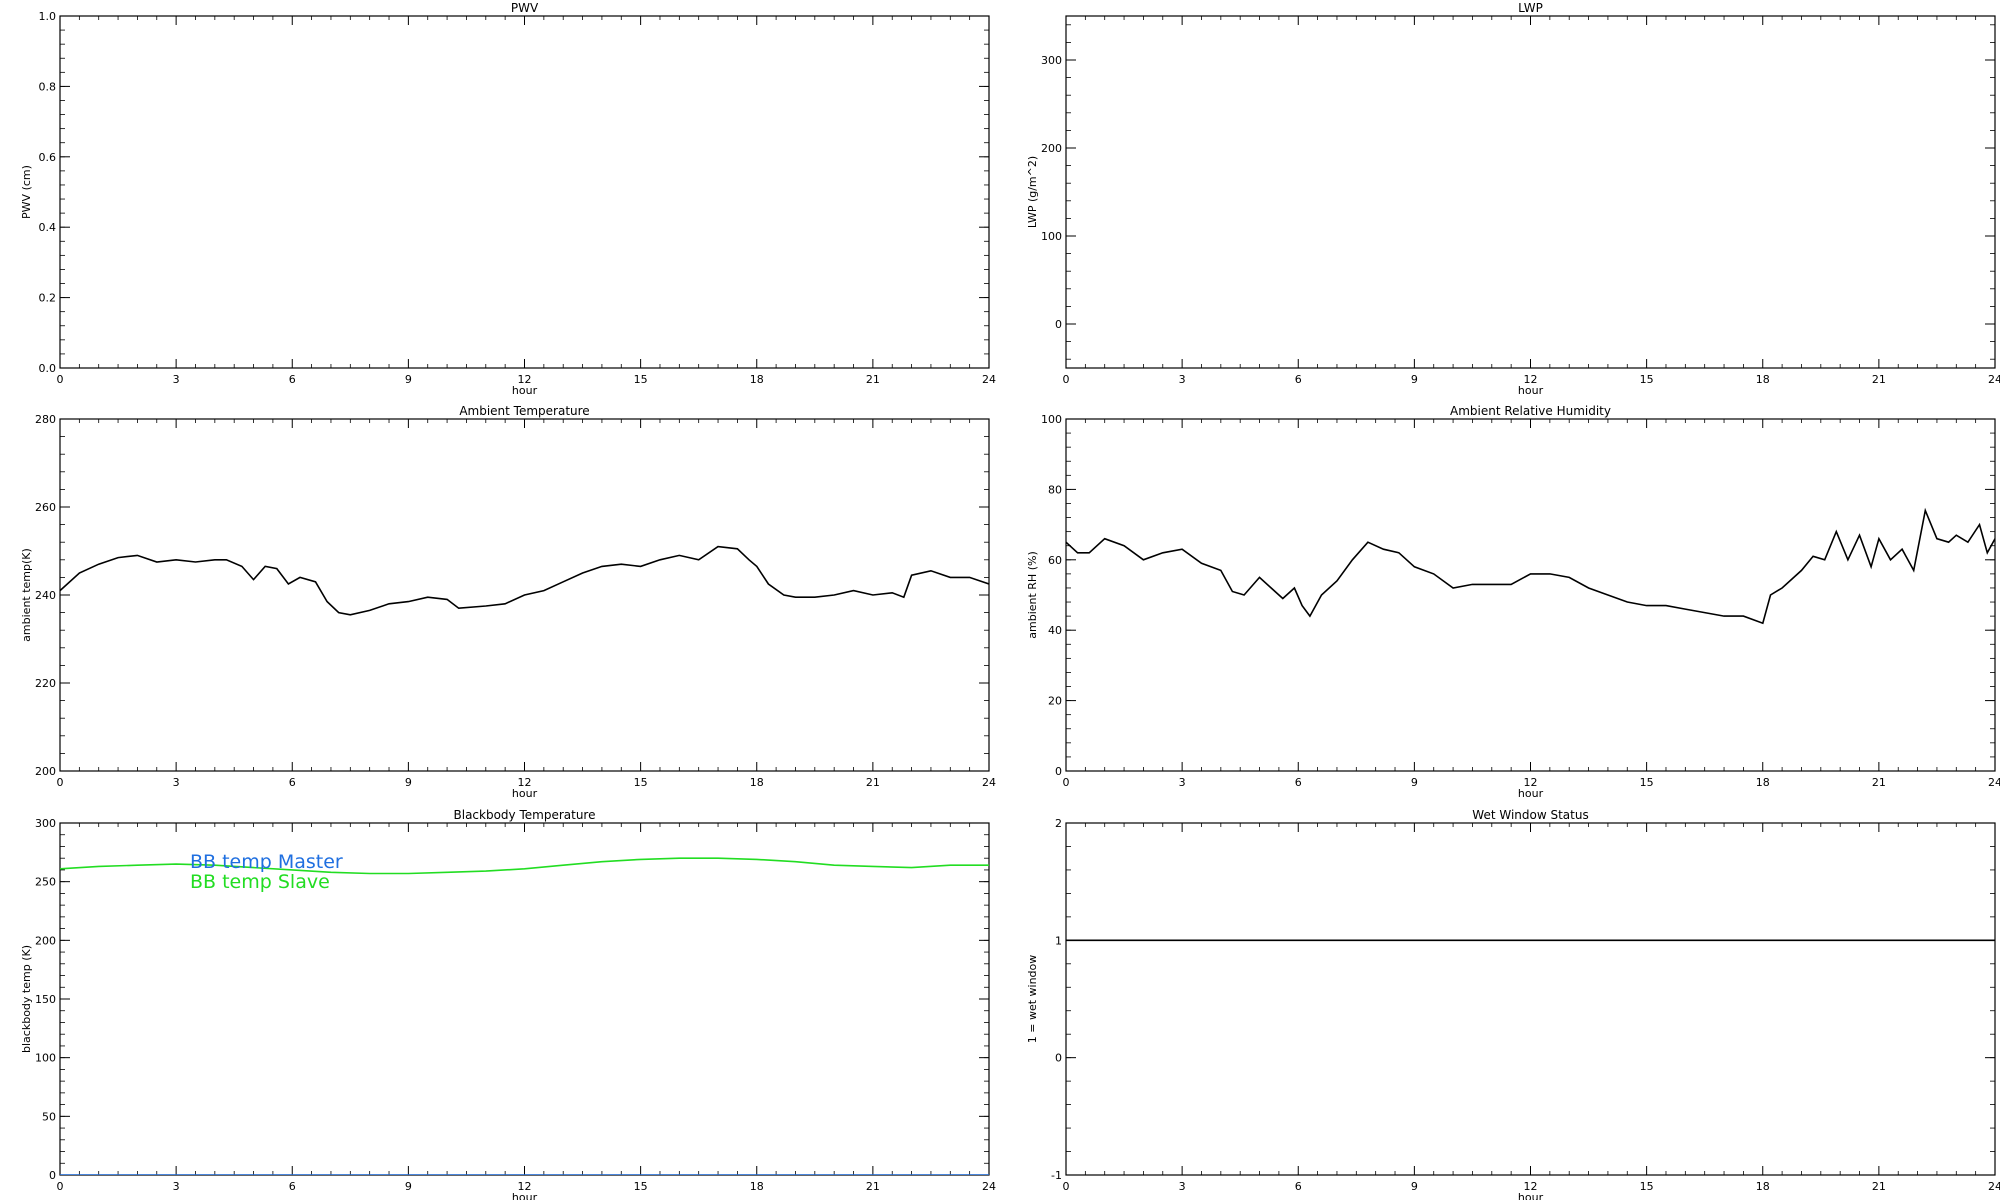 The height and width of the screenshot is (1200, 2000). I want to click on y-tick-label: 80, so click(1055, 489).